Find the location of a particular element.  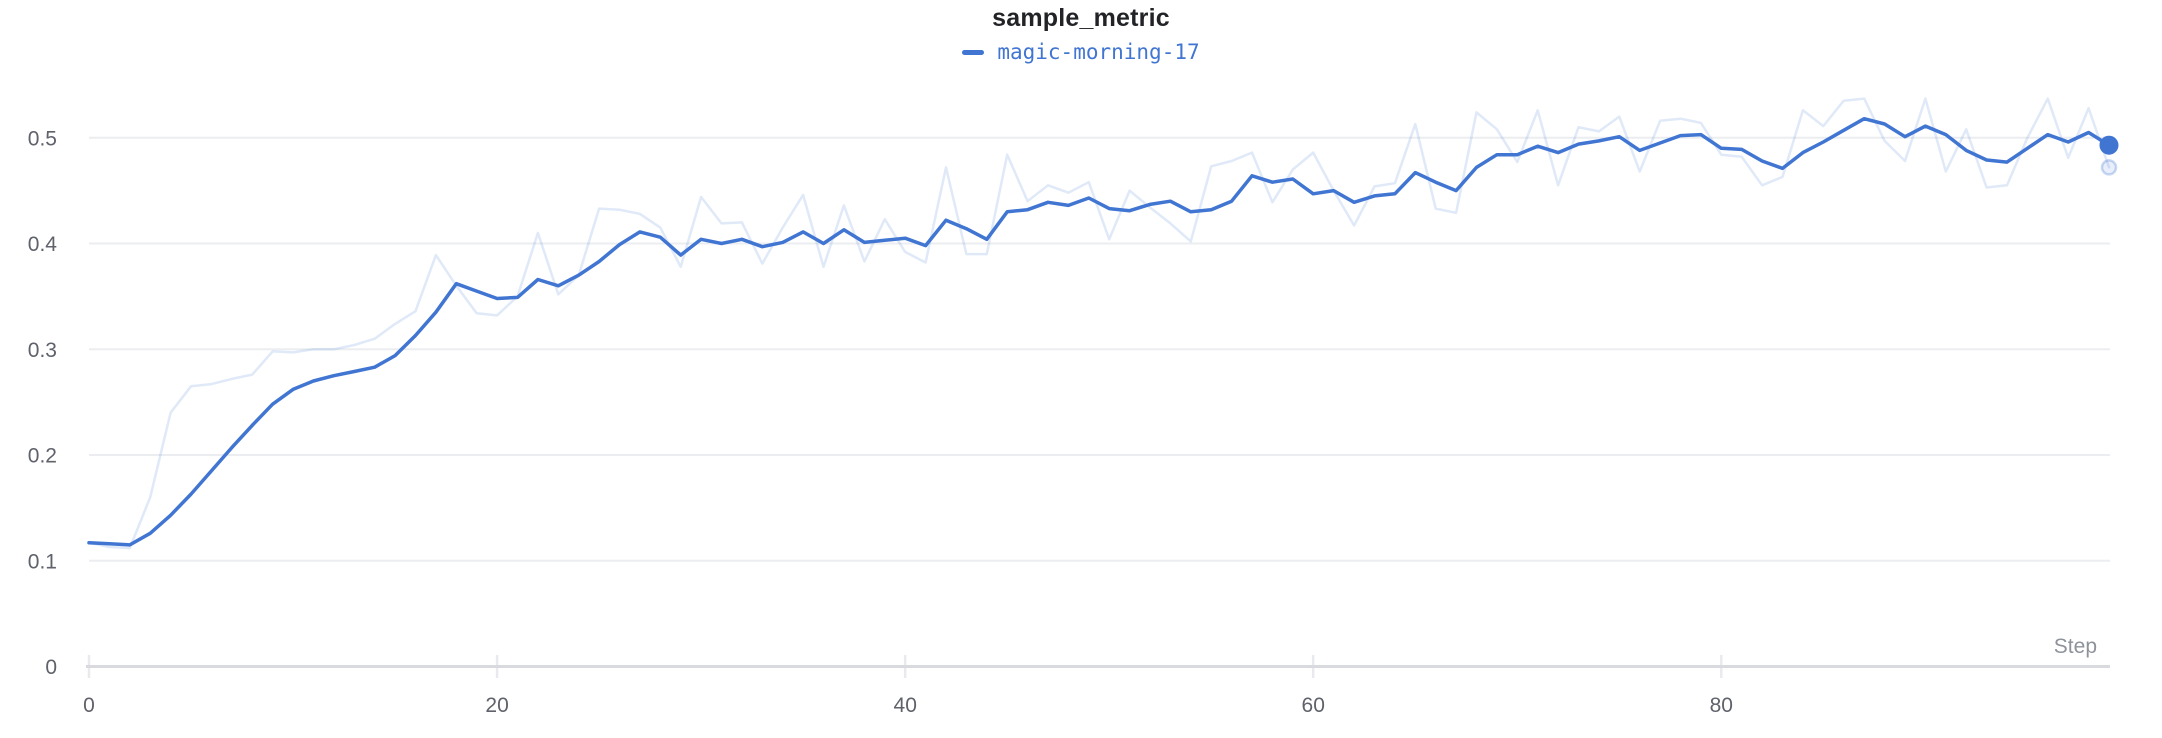

raw-endpoint-marker is located at coordinates (2109, 167).